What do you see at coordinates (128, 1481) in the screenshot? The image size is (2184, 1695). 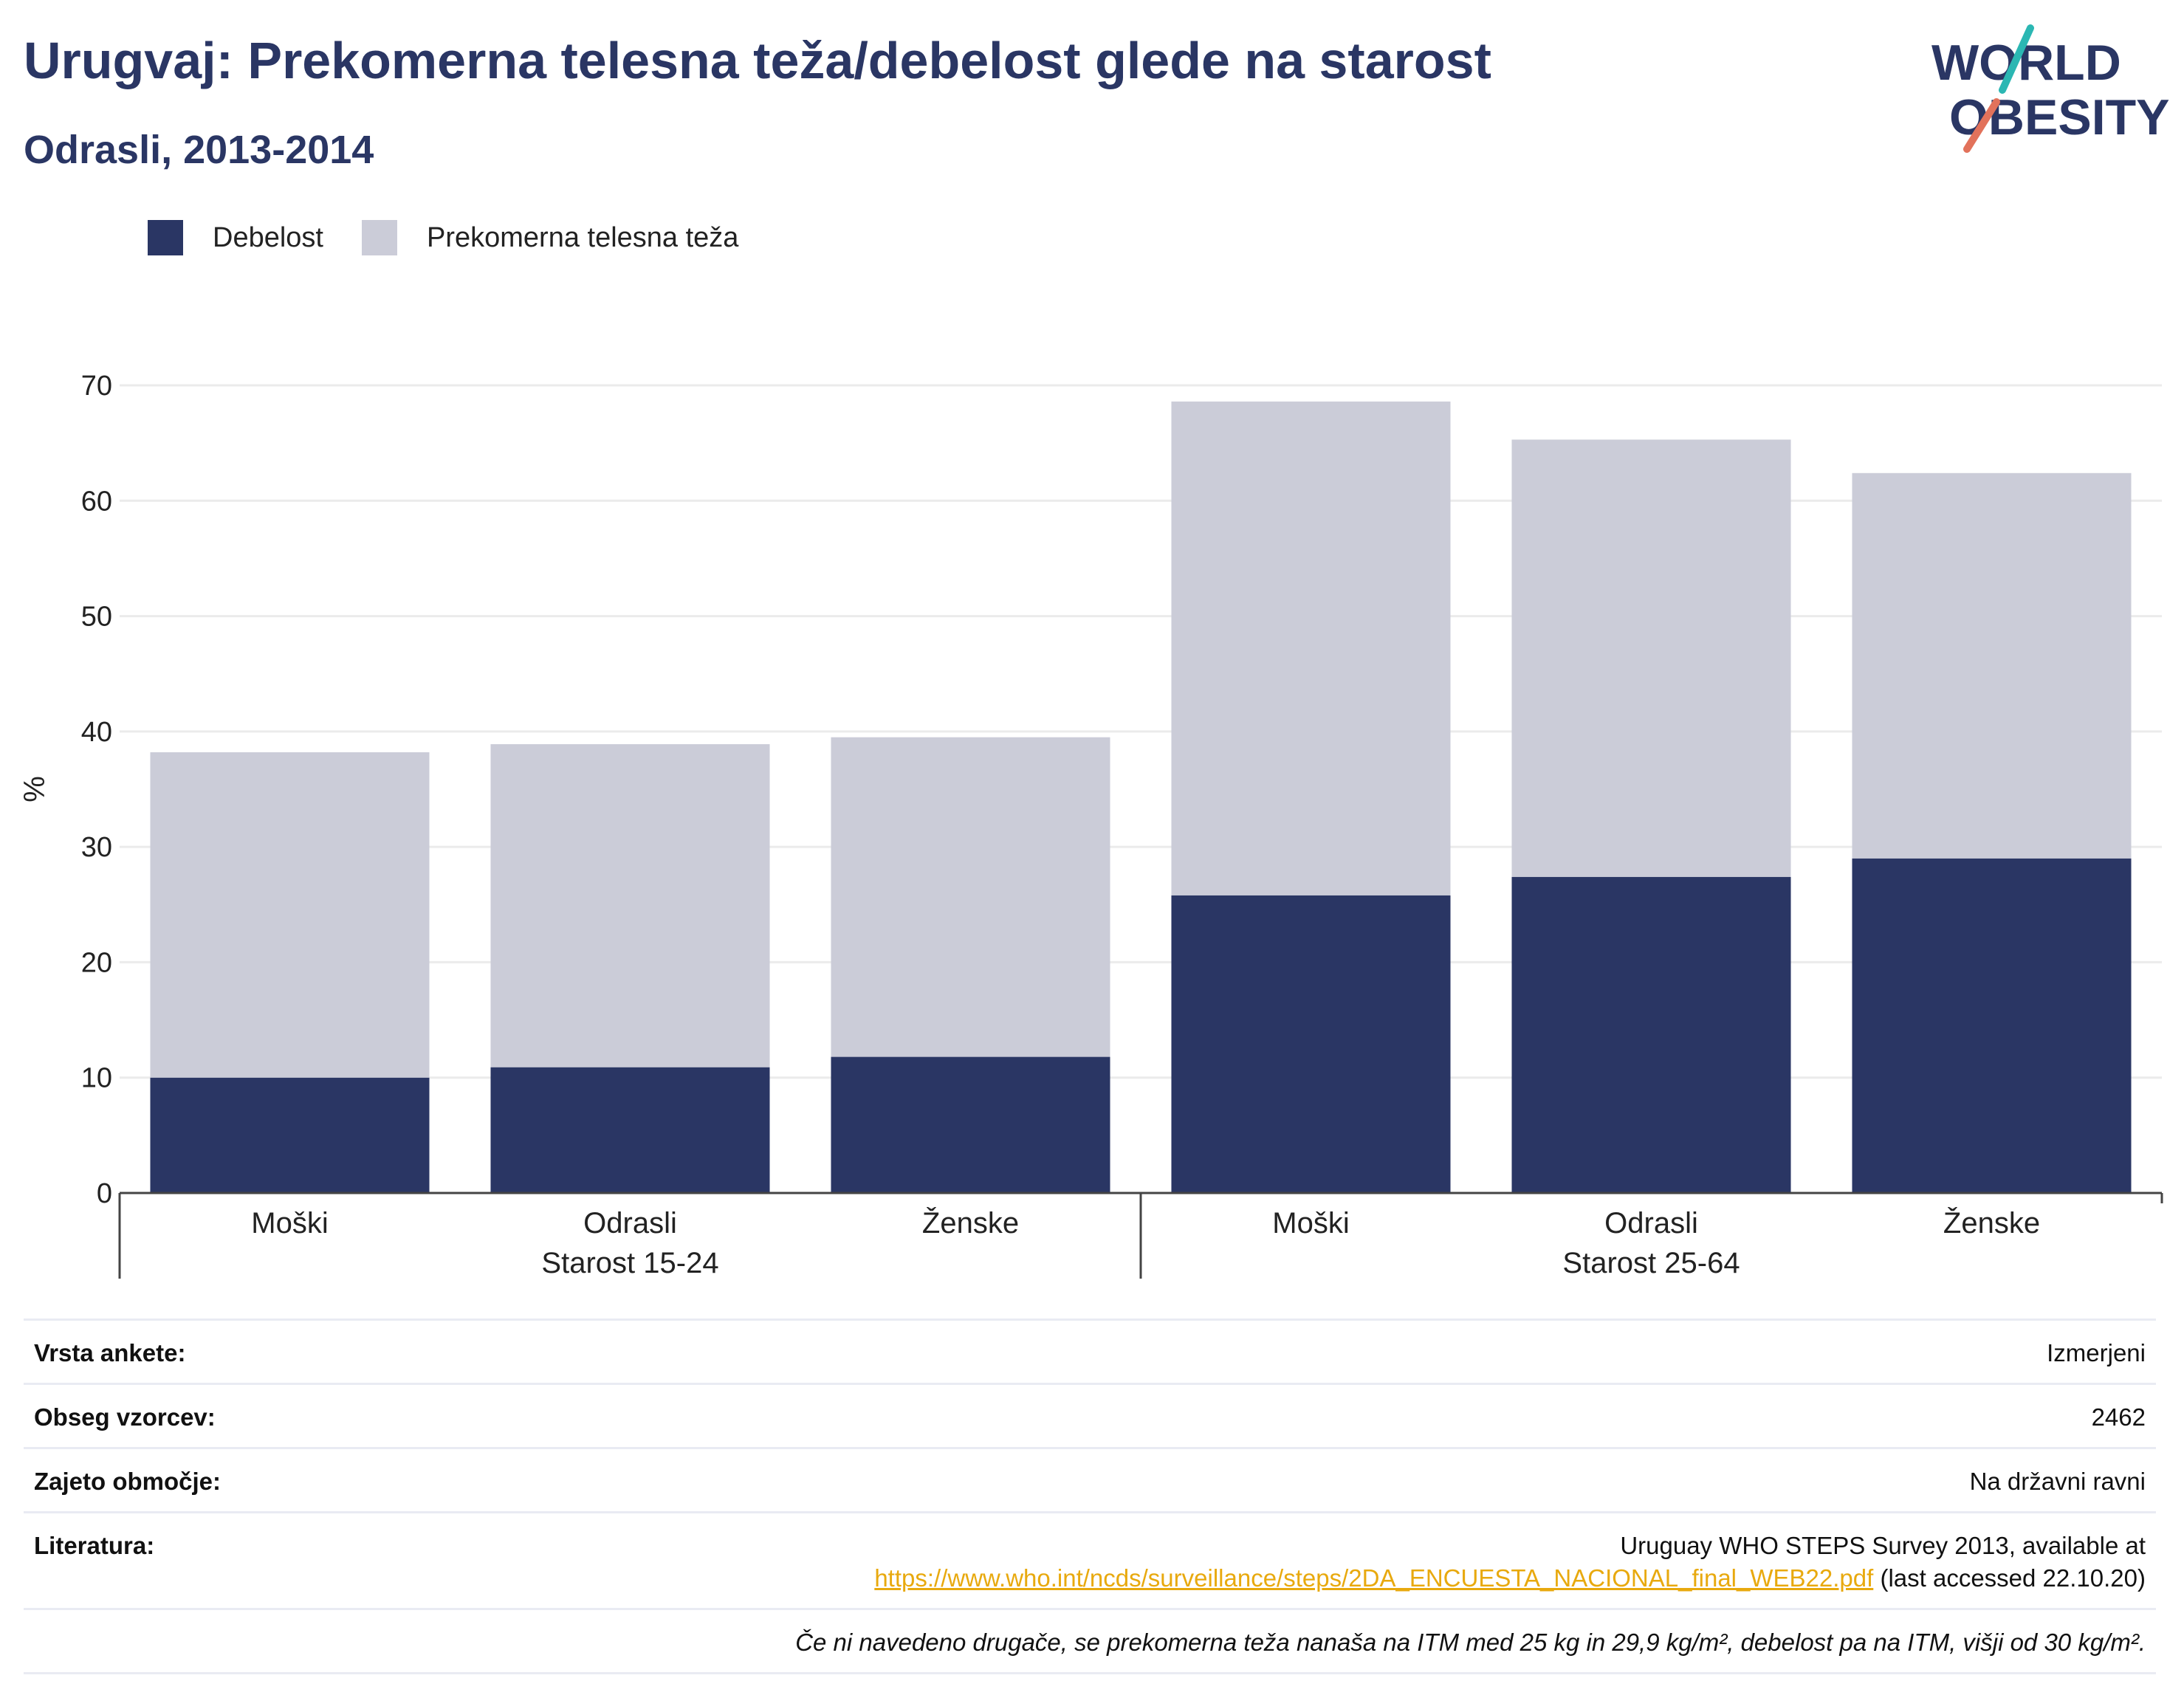 I see `coverage-label: Zajeto območje:` at bounding box center [128, 1481].